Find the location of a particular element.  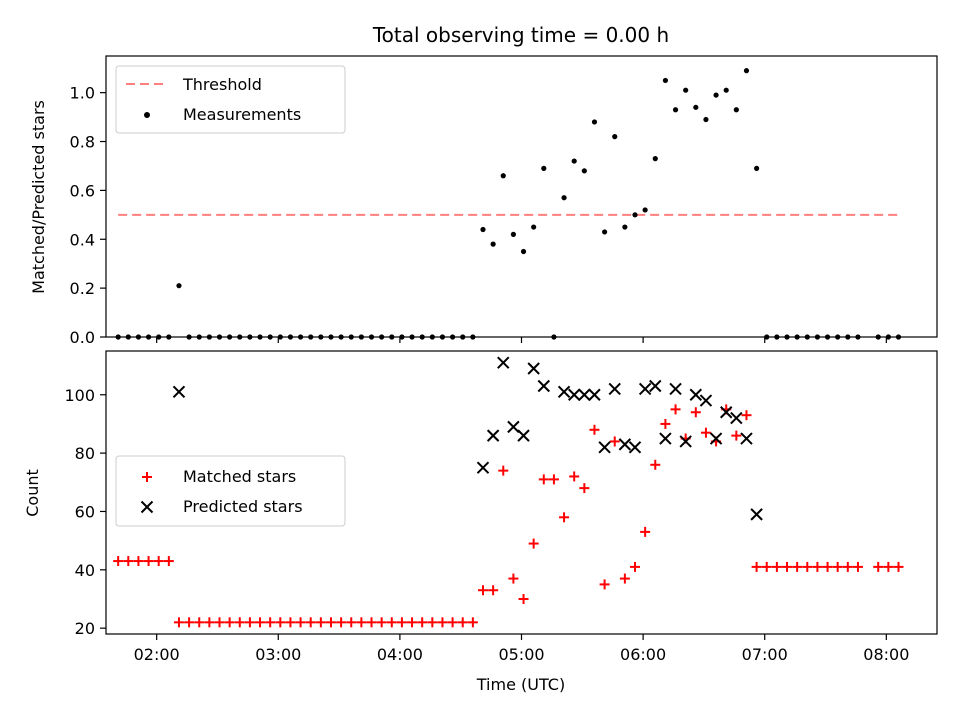

count-x-ticks: 02:00 03:00 04:00 05:00 06:00 07:00 08:00 is located at coordinates (521, 649).